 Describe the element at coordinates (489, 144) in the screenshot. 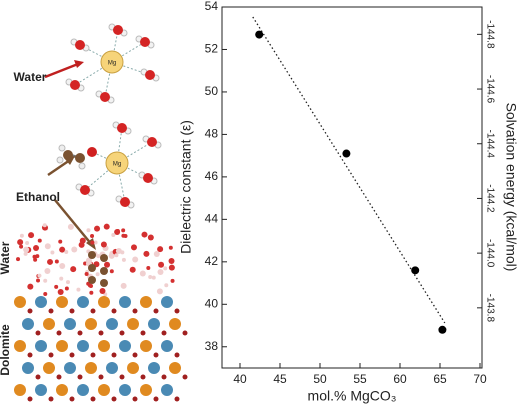

I see `y2-tick-label: -144.4` at that location.